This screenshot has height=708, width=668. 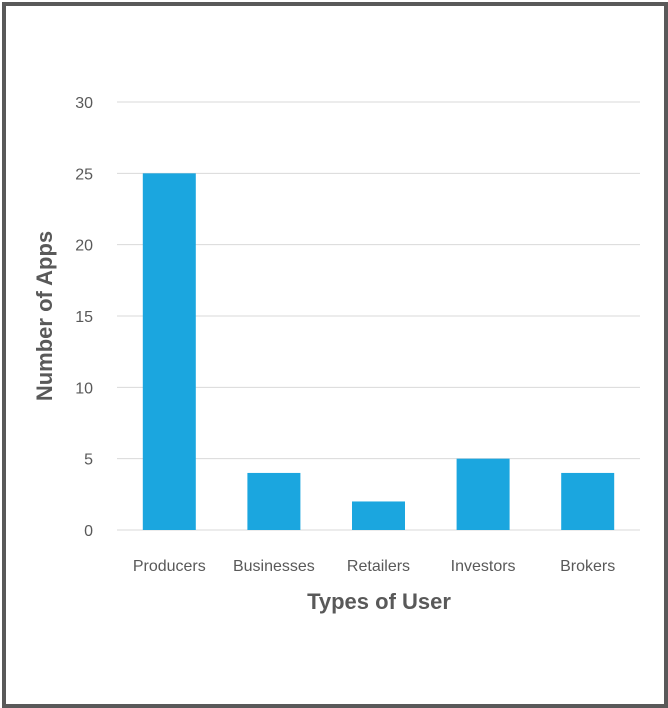 I want to click on x-tick-label-retailers: Retailers, so click(x=378, y=566).